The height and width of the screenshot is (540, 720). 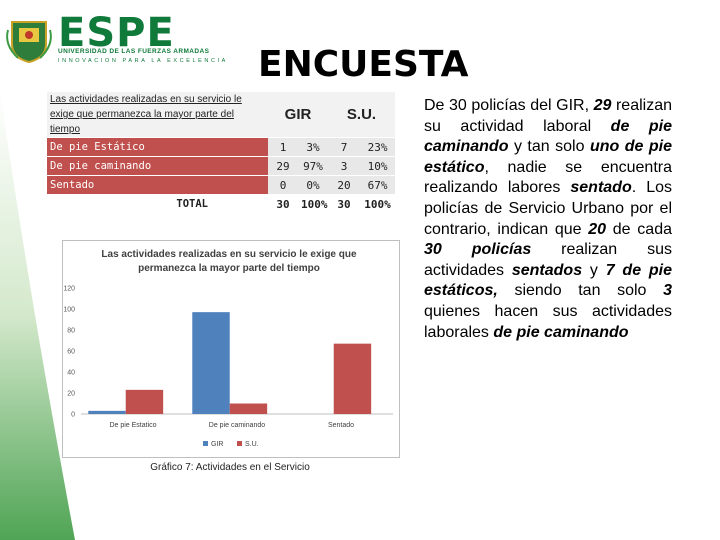 I want to click on text-run: 29, so click(x=602, y=105).